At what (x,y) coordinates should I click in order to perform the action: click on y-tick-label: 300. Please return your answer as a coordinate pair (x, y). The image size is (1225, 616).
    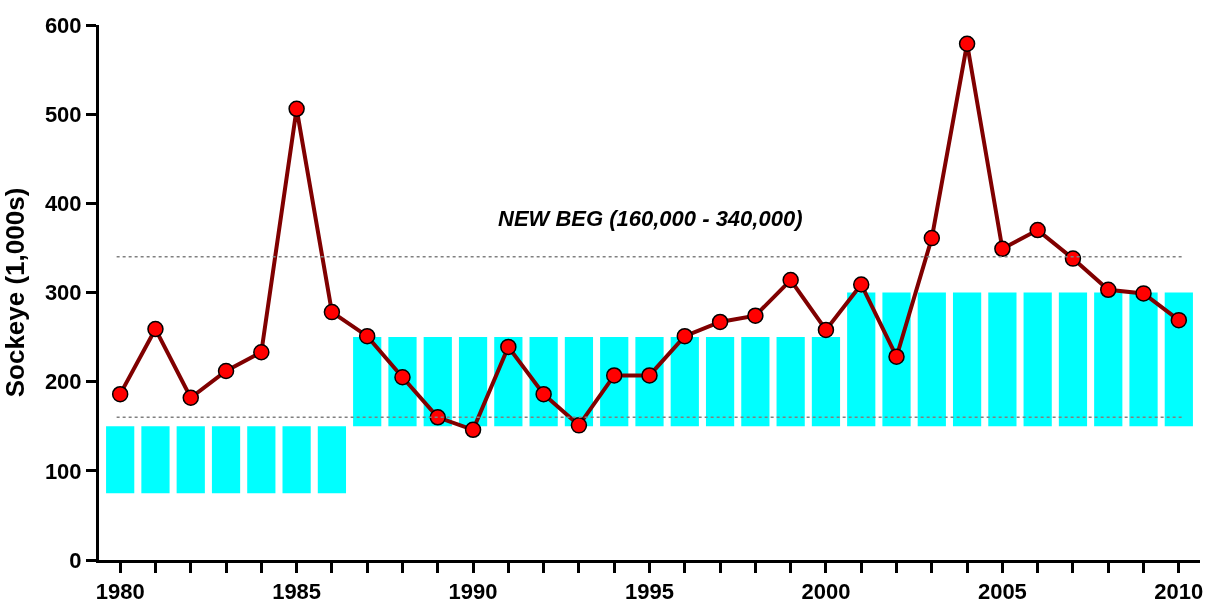
    Looking at the image, I should click on (63, 293).